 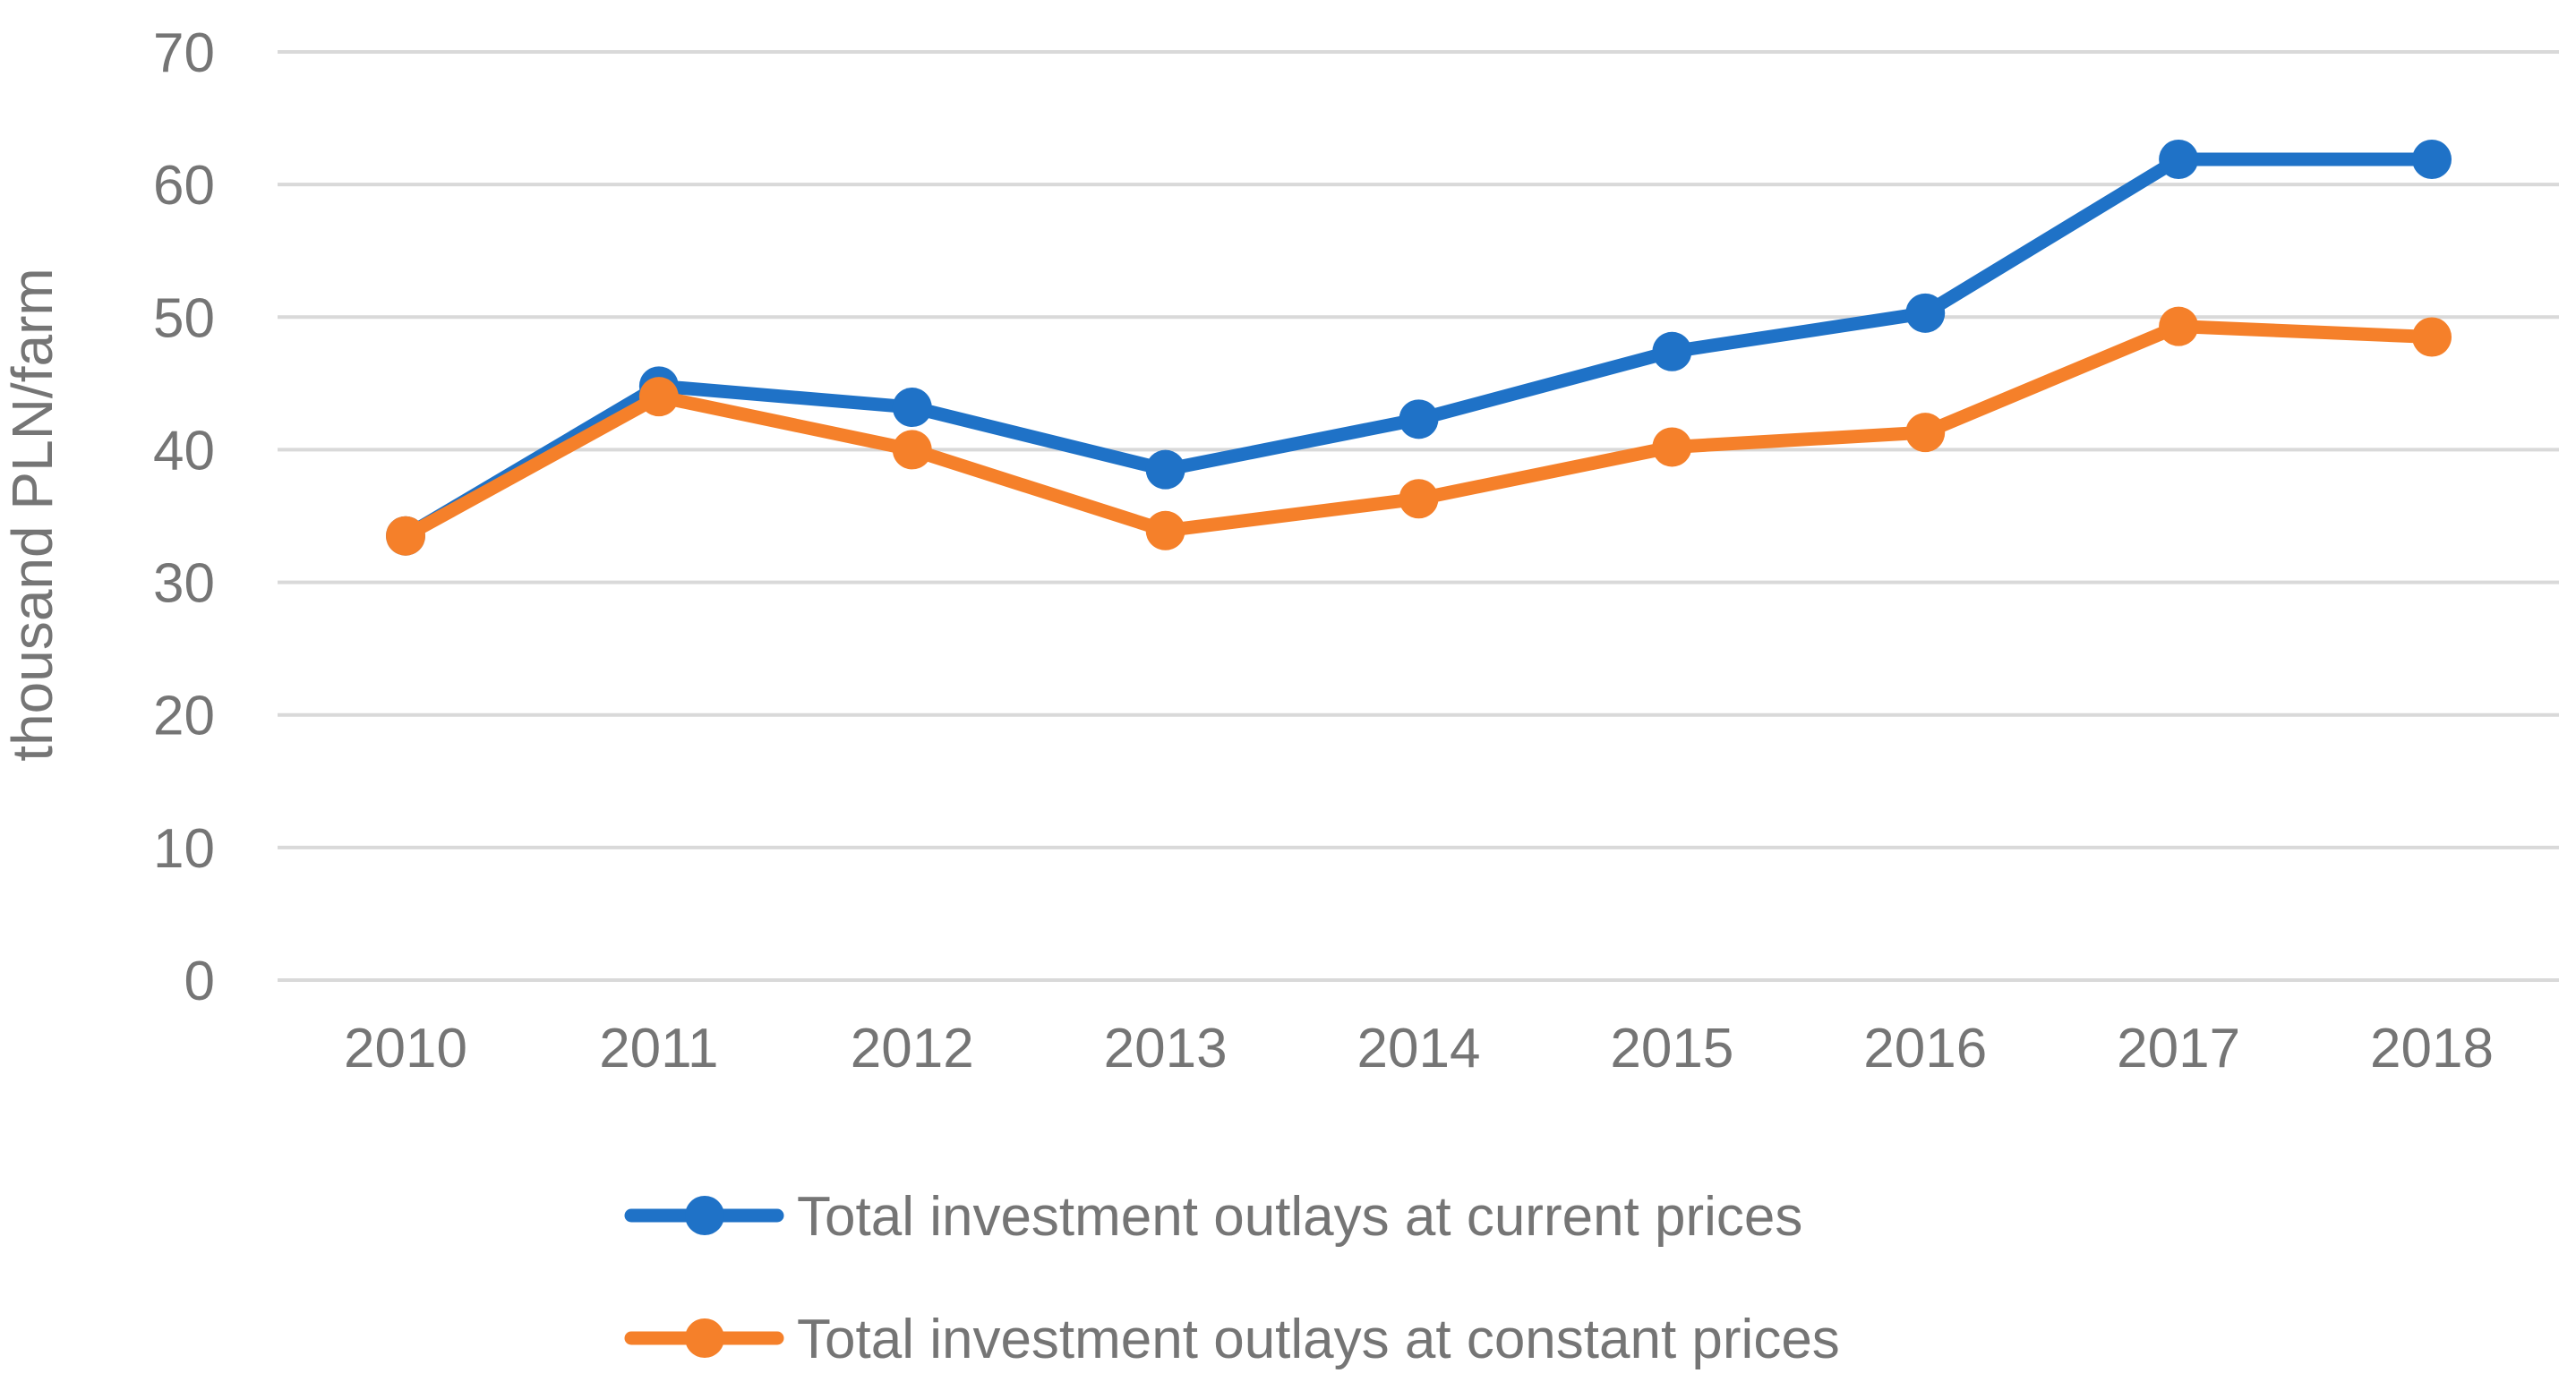 I want to click on x-tick-label: 2015, so click(x=1671, y=1048).